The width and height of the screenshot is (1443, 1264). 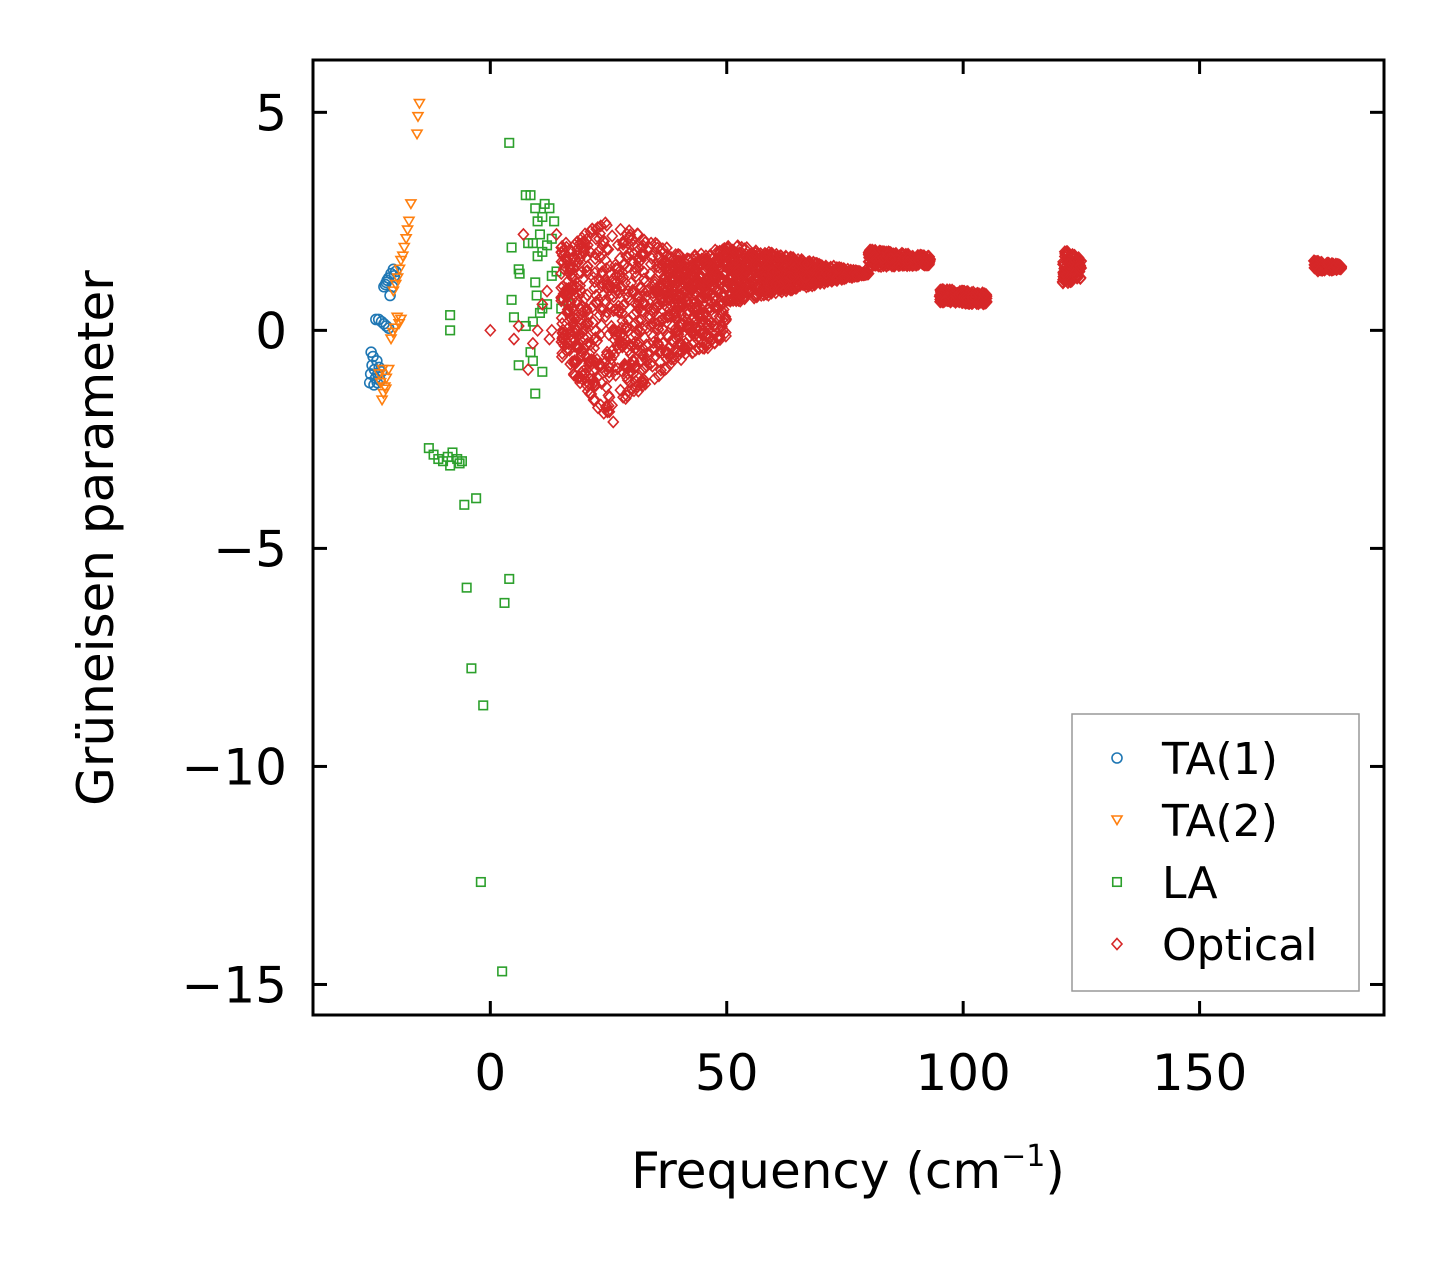 I want to click on legend: TA(1) TA(2) LA Optical, so click(x=1215, y=852).